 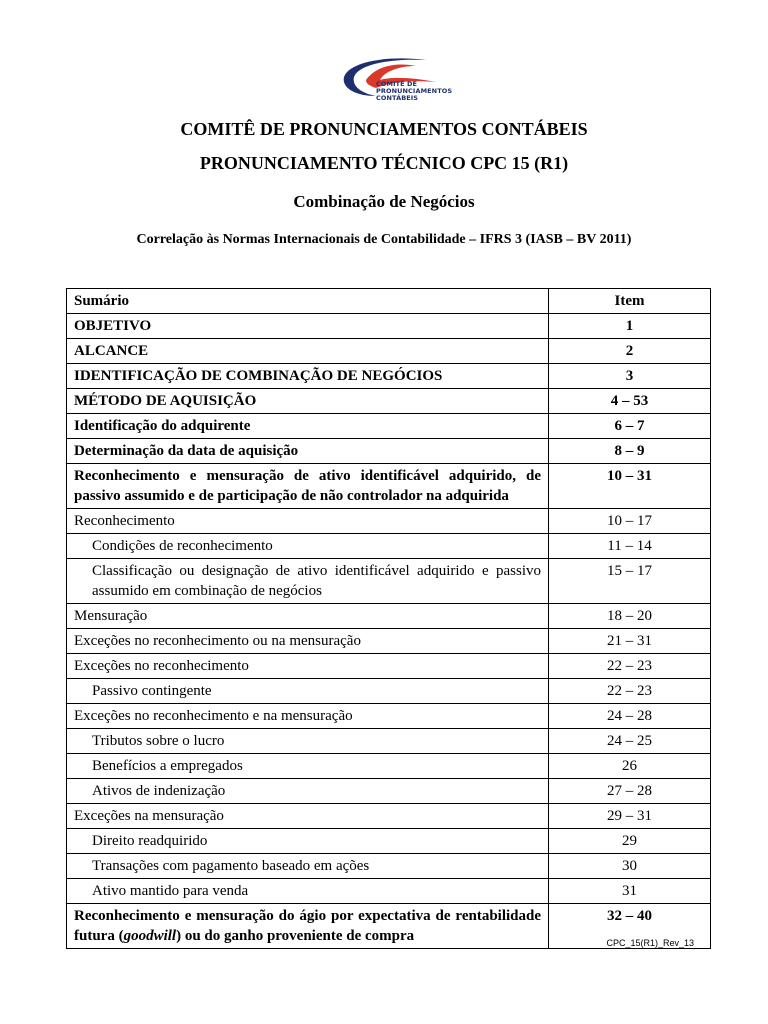 I want to click on row-title: MÉTODO DE AQUISIÇÃO, so click(x=307, y=401).